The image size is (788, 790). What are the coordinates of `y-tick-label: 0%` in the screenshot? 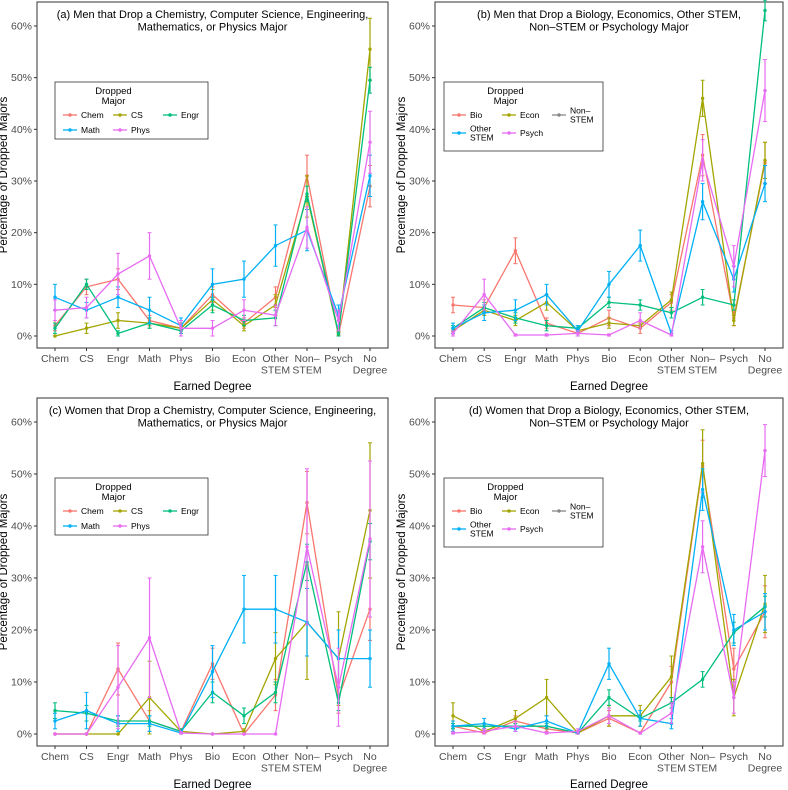 It's located at (24, 337).